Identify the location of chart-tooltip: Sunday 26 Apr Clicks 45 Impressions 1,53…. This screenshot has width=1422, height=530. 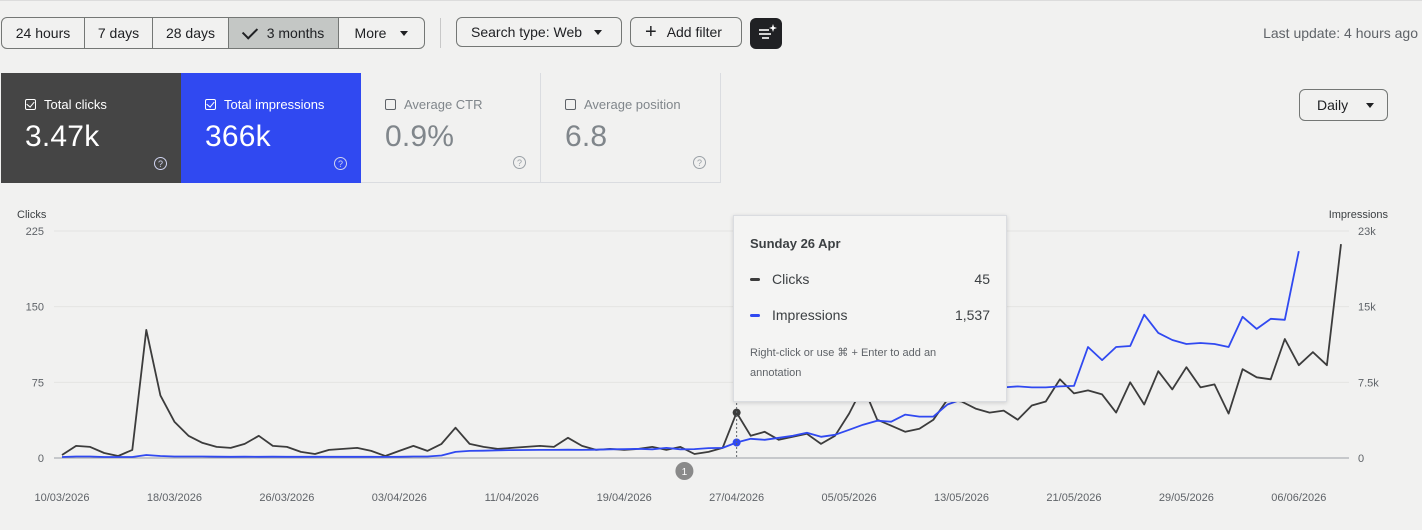
(870, 308).